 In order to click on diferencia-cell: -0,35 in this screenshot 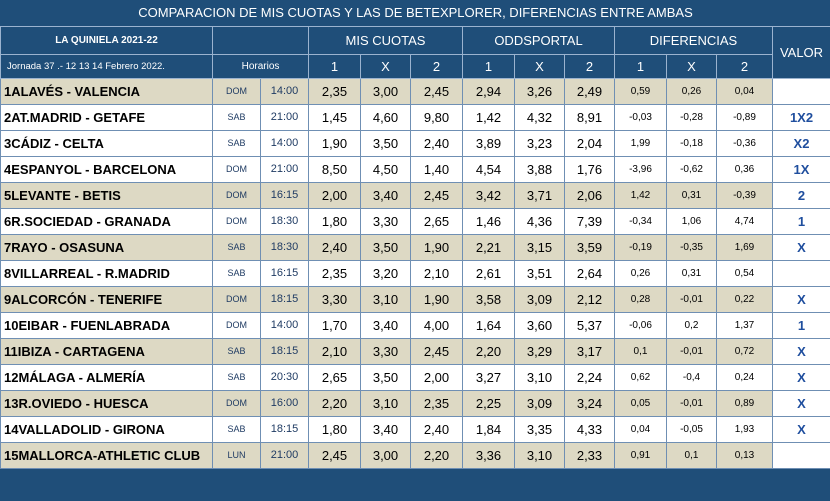, I will do `click(692, 247)`.